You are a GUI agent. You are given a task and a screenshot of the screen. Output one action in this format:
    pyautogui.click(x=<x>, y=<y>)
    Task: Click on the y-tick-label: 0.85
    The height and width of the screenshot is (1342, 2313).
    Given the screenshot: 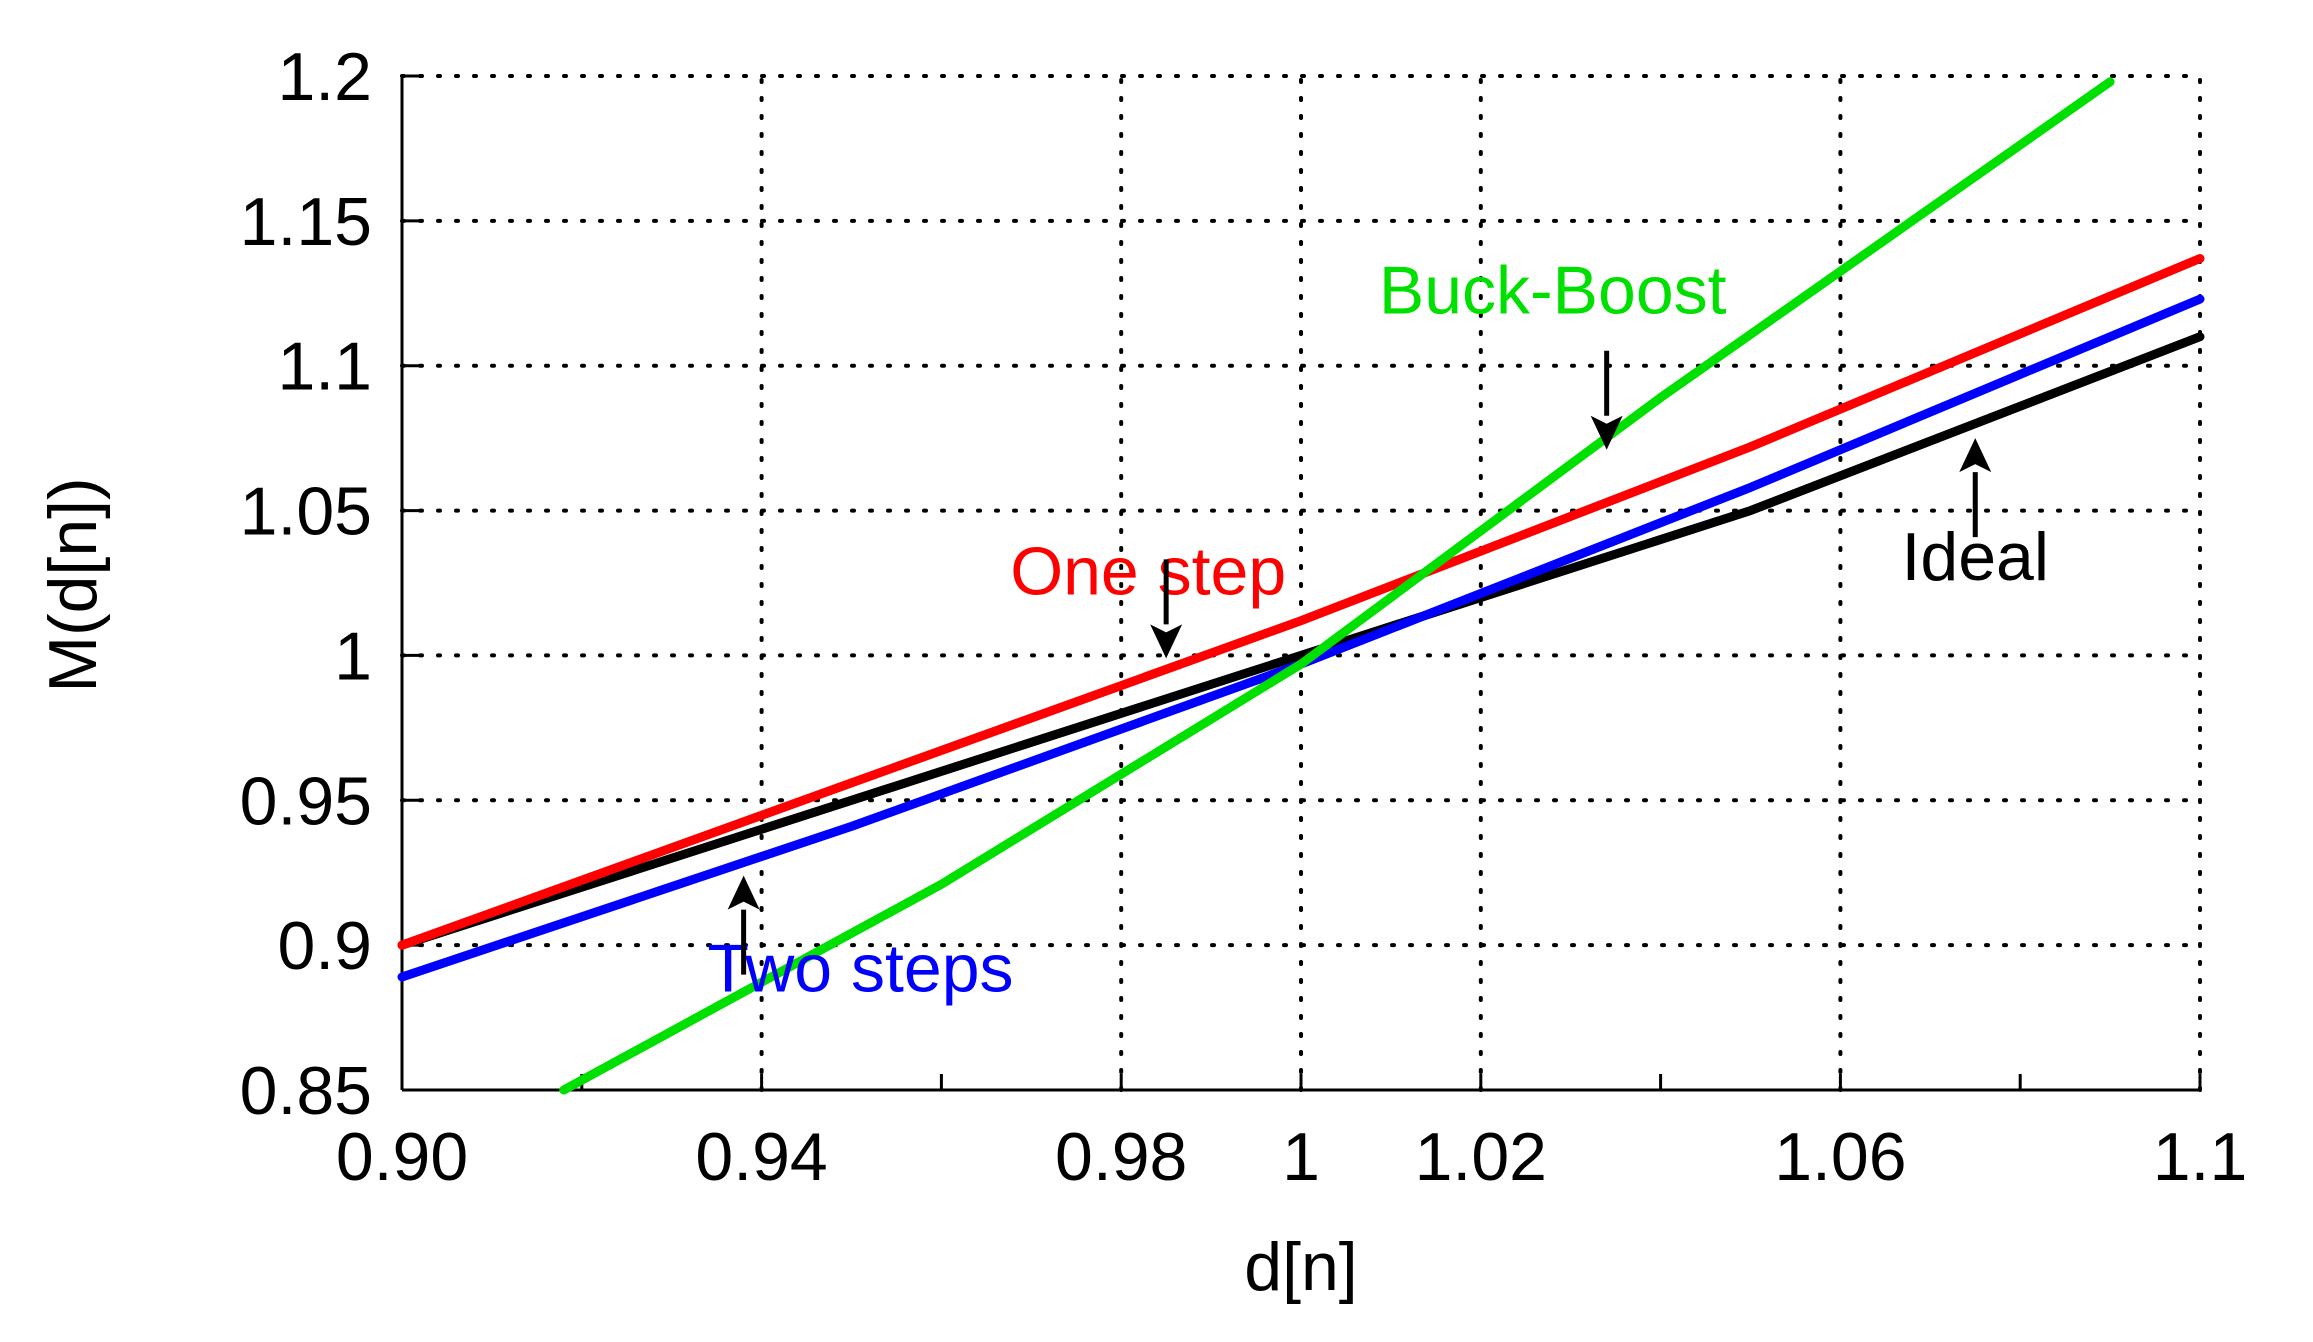 What is the action you would take?
    pyautogui.click(x=306, y=1091)
    